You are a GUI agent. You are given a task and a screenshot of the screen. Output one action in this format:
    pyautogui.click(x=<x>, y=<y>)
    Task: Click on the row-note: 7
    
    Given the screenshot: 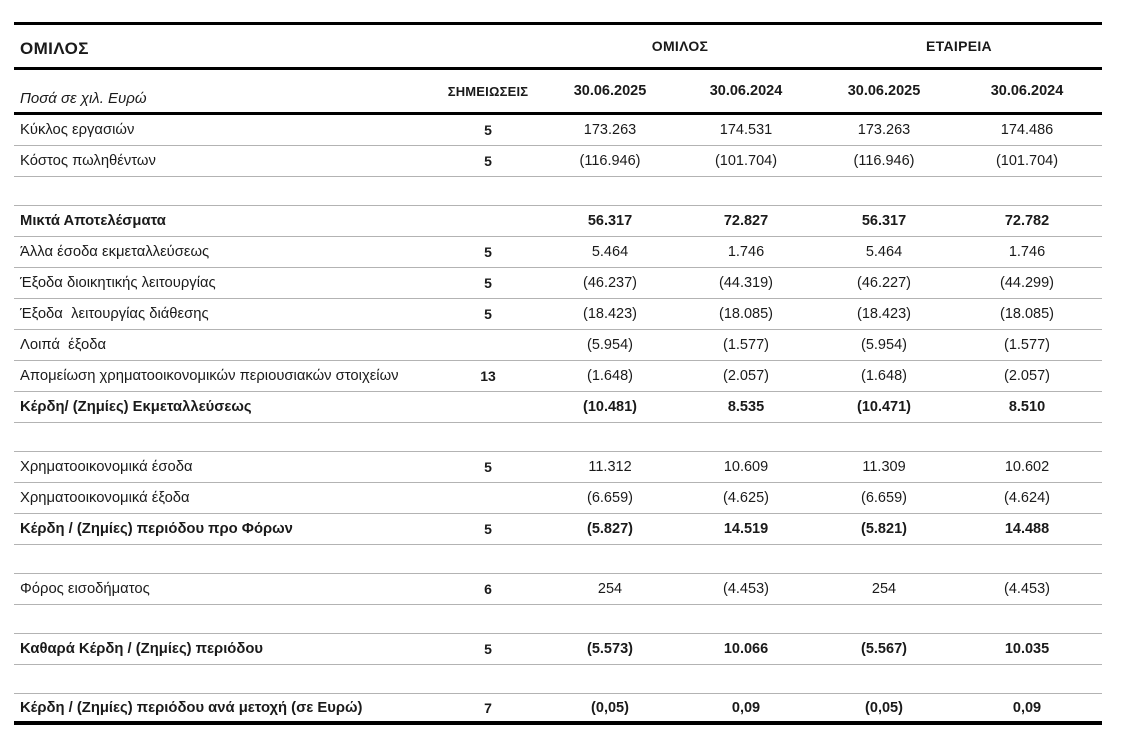 What is the action you would take?
    pyautogui.click(x=488, y=707)
    